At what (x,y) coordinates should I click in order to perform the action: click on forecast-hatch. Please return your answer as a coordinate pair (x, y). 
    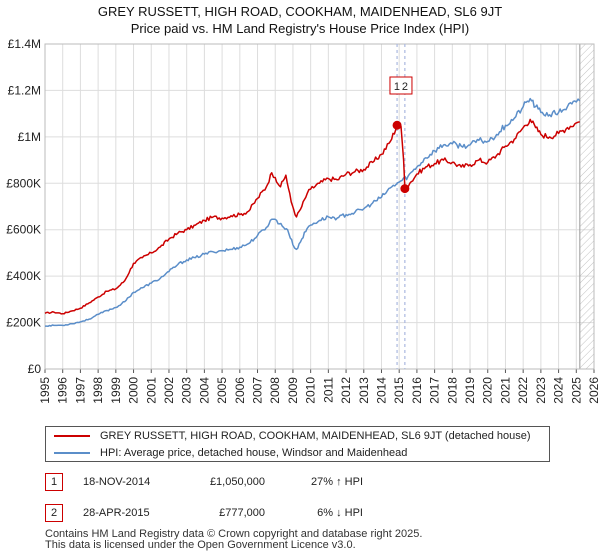
    Looking at the image, I should click on (586, 206).